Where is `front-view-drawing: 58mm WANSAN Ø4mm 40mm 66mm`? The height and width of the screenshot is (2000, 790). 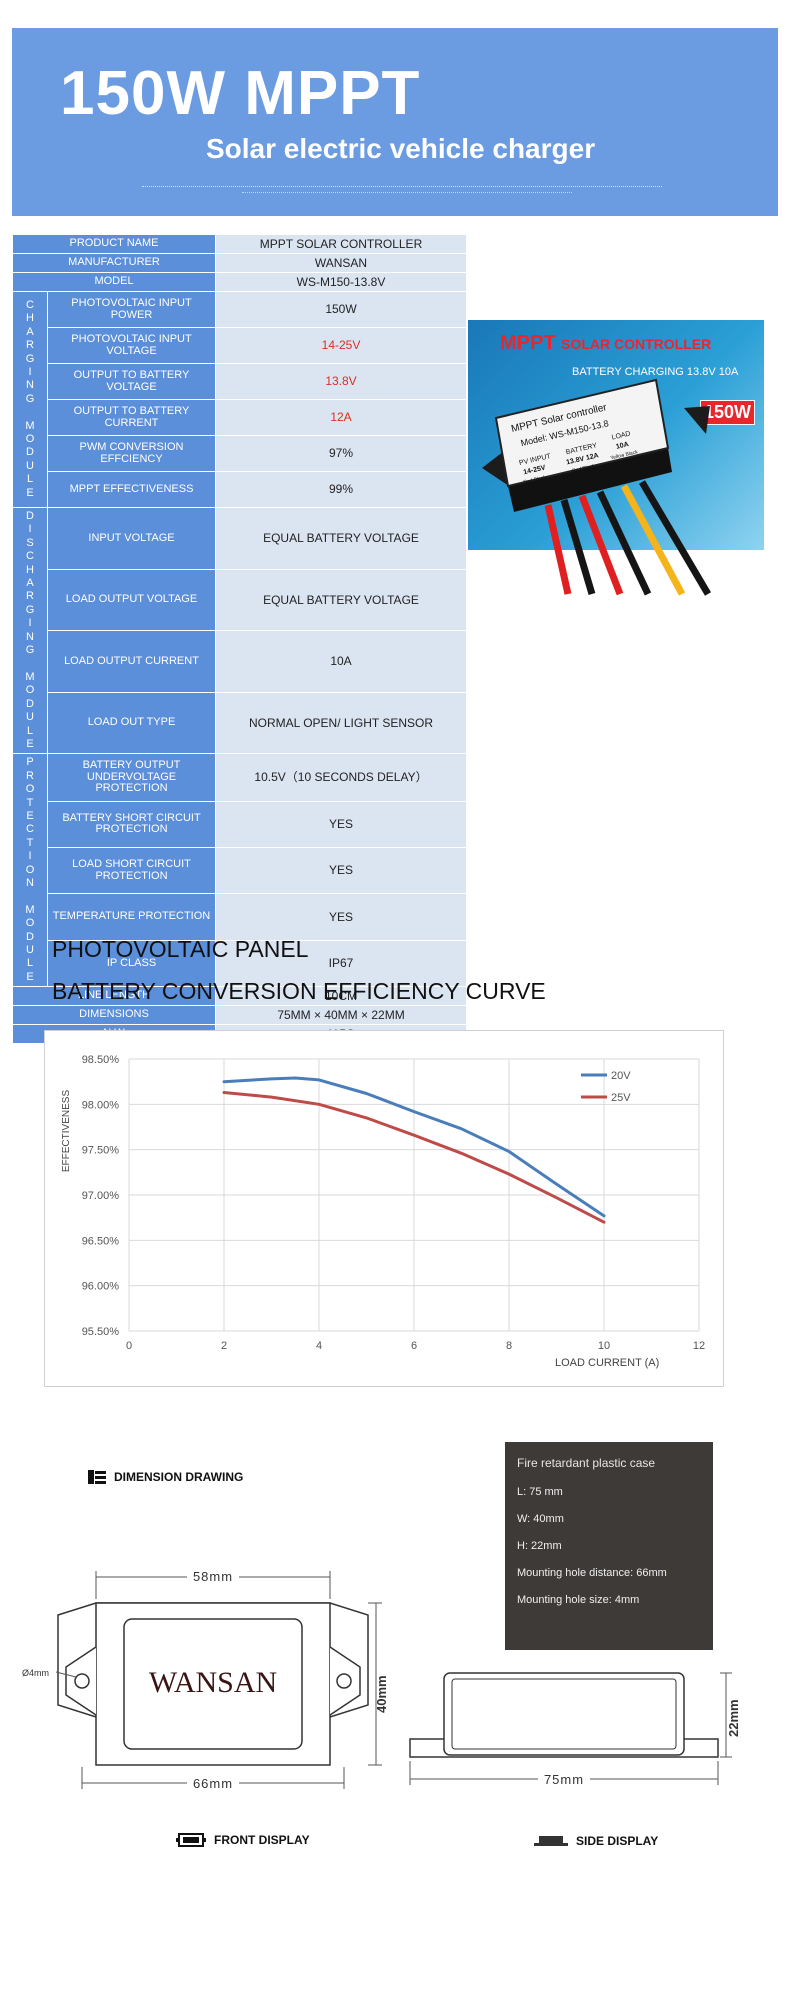
front-view-drawing: 58mm WANSAN Ø4mm 40mm 66mm is located at coordinates (205, 1679).